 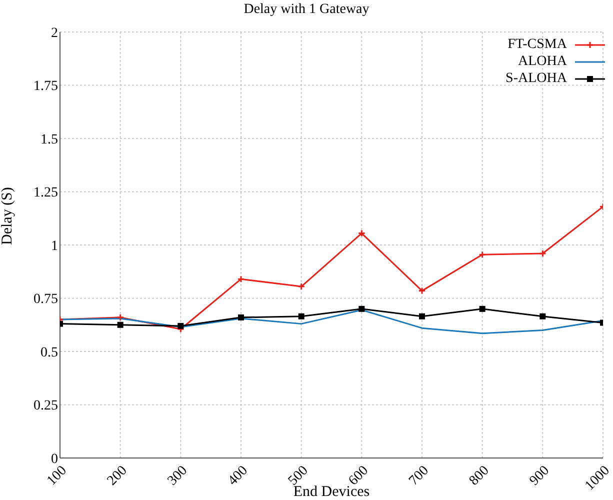 What do you see at coordinates (46, 193) in the screenshot?
I see `y-tick-label: 1.25` at bounding box center [46, 193].